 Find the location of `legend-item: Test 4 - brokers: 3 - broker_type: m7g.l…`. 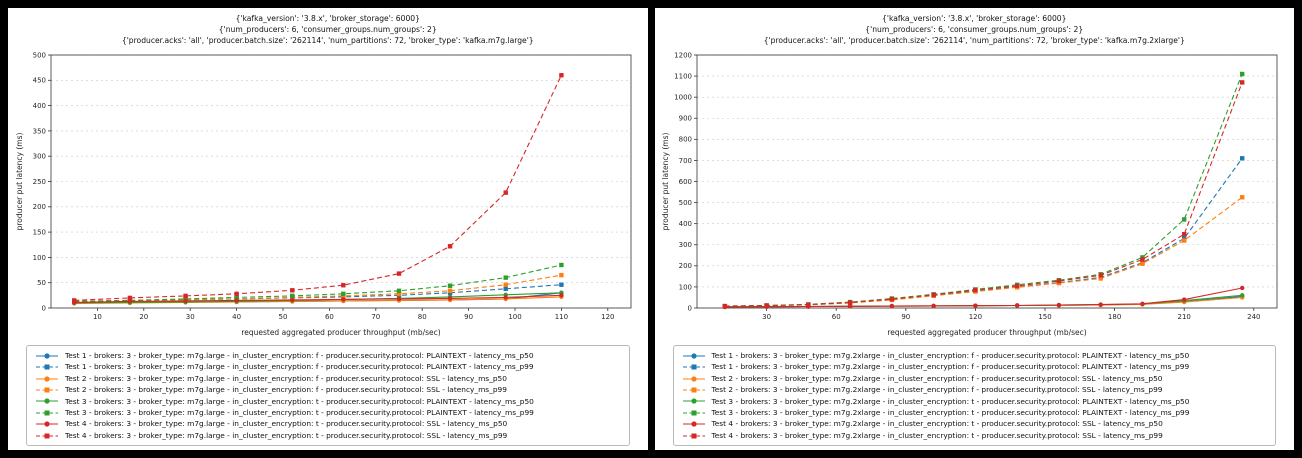

legend-item: Test 4 - brokers: 3 - broker_type: m7g.l… is located at coordinates (328, 423).